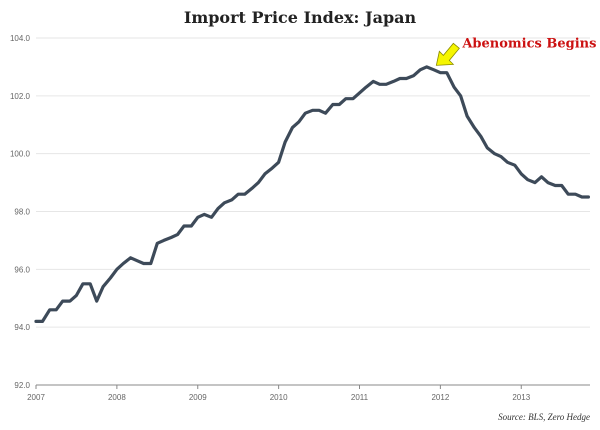  I want to click on y-tick-label: 92.0, so click(22, 385).